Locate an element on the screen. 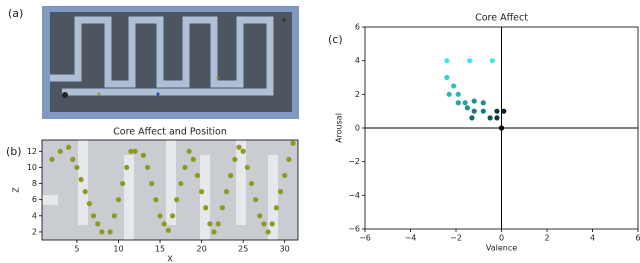  x-axis-label: Valence is located at coordinates (501, 248).